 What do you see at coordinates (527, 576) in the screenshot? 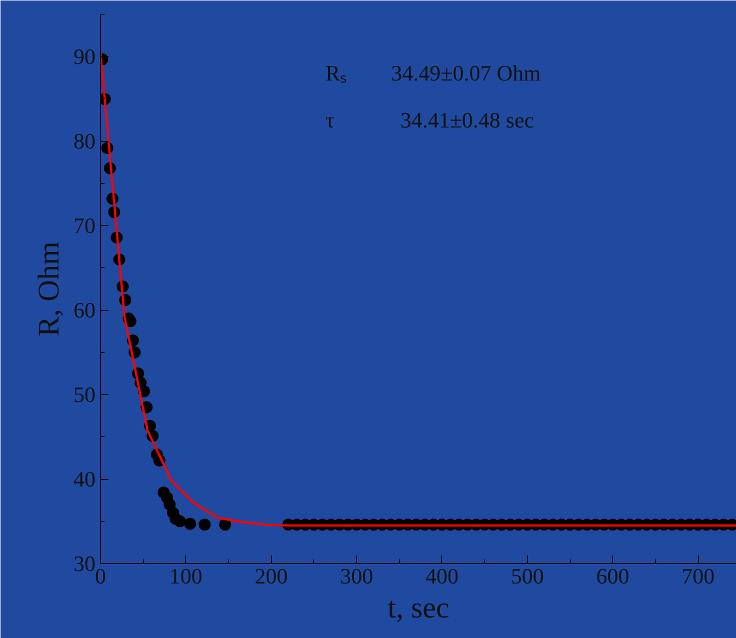
I see `x-tick-label: 500` at bounding box center [527, 576].